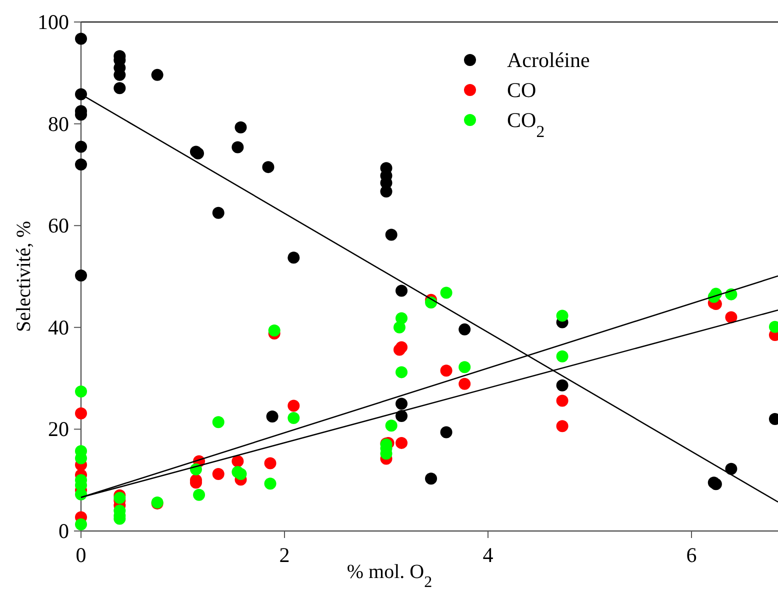 The height and width of the screenshot is (594, 778). I want to click on y-axis-title: Selectivité, %, so click(24, 276).